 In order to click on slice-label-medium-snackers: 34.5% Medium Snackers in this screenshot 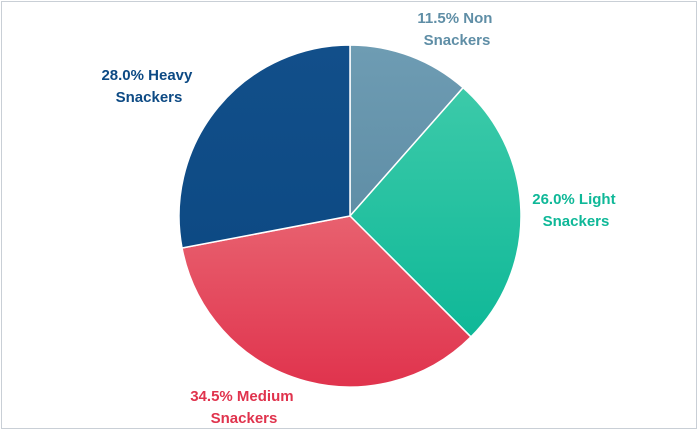, I will do `click(244, 407)`.